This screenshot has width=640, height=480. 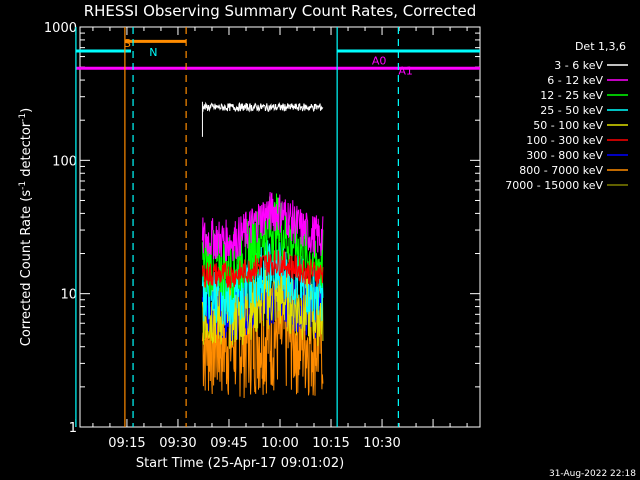 What do you see at coordinates (381, 443) in the screenshot?
I see `x-tick-label: 10:30` at bounding box center [381, 443].